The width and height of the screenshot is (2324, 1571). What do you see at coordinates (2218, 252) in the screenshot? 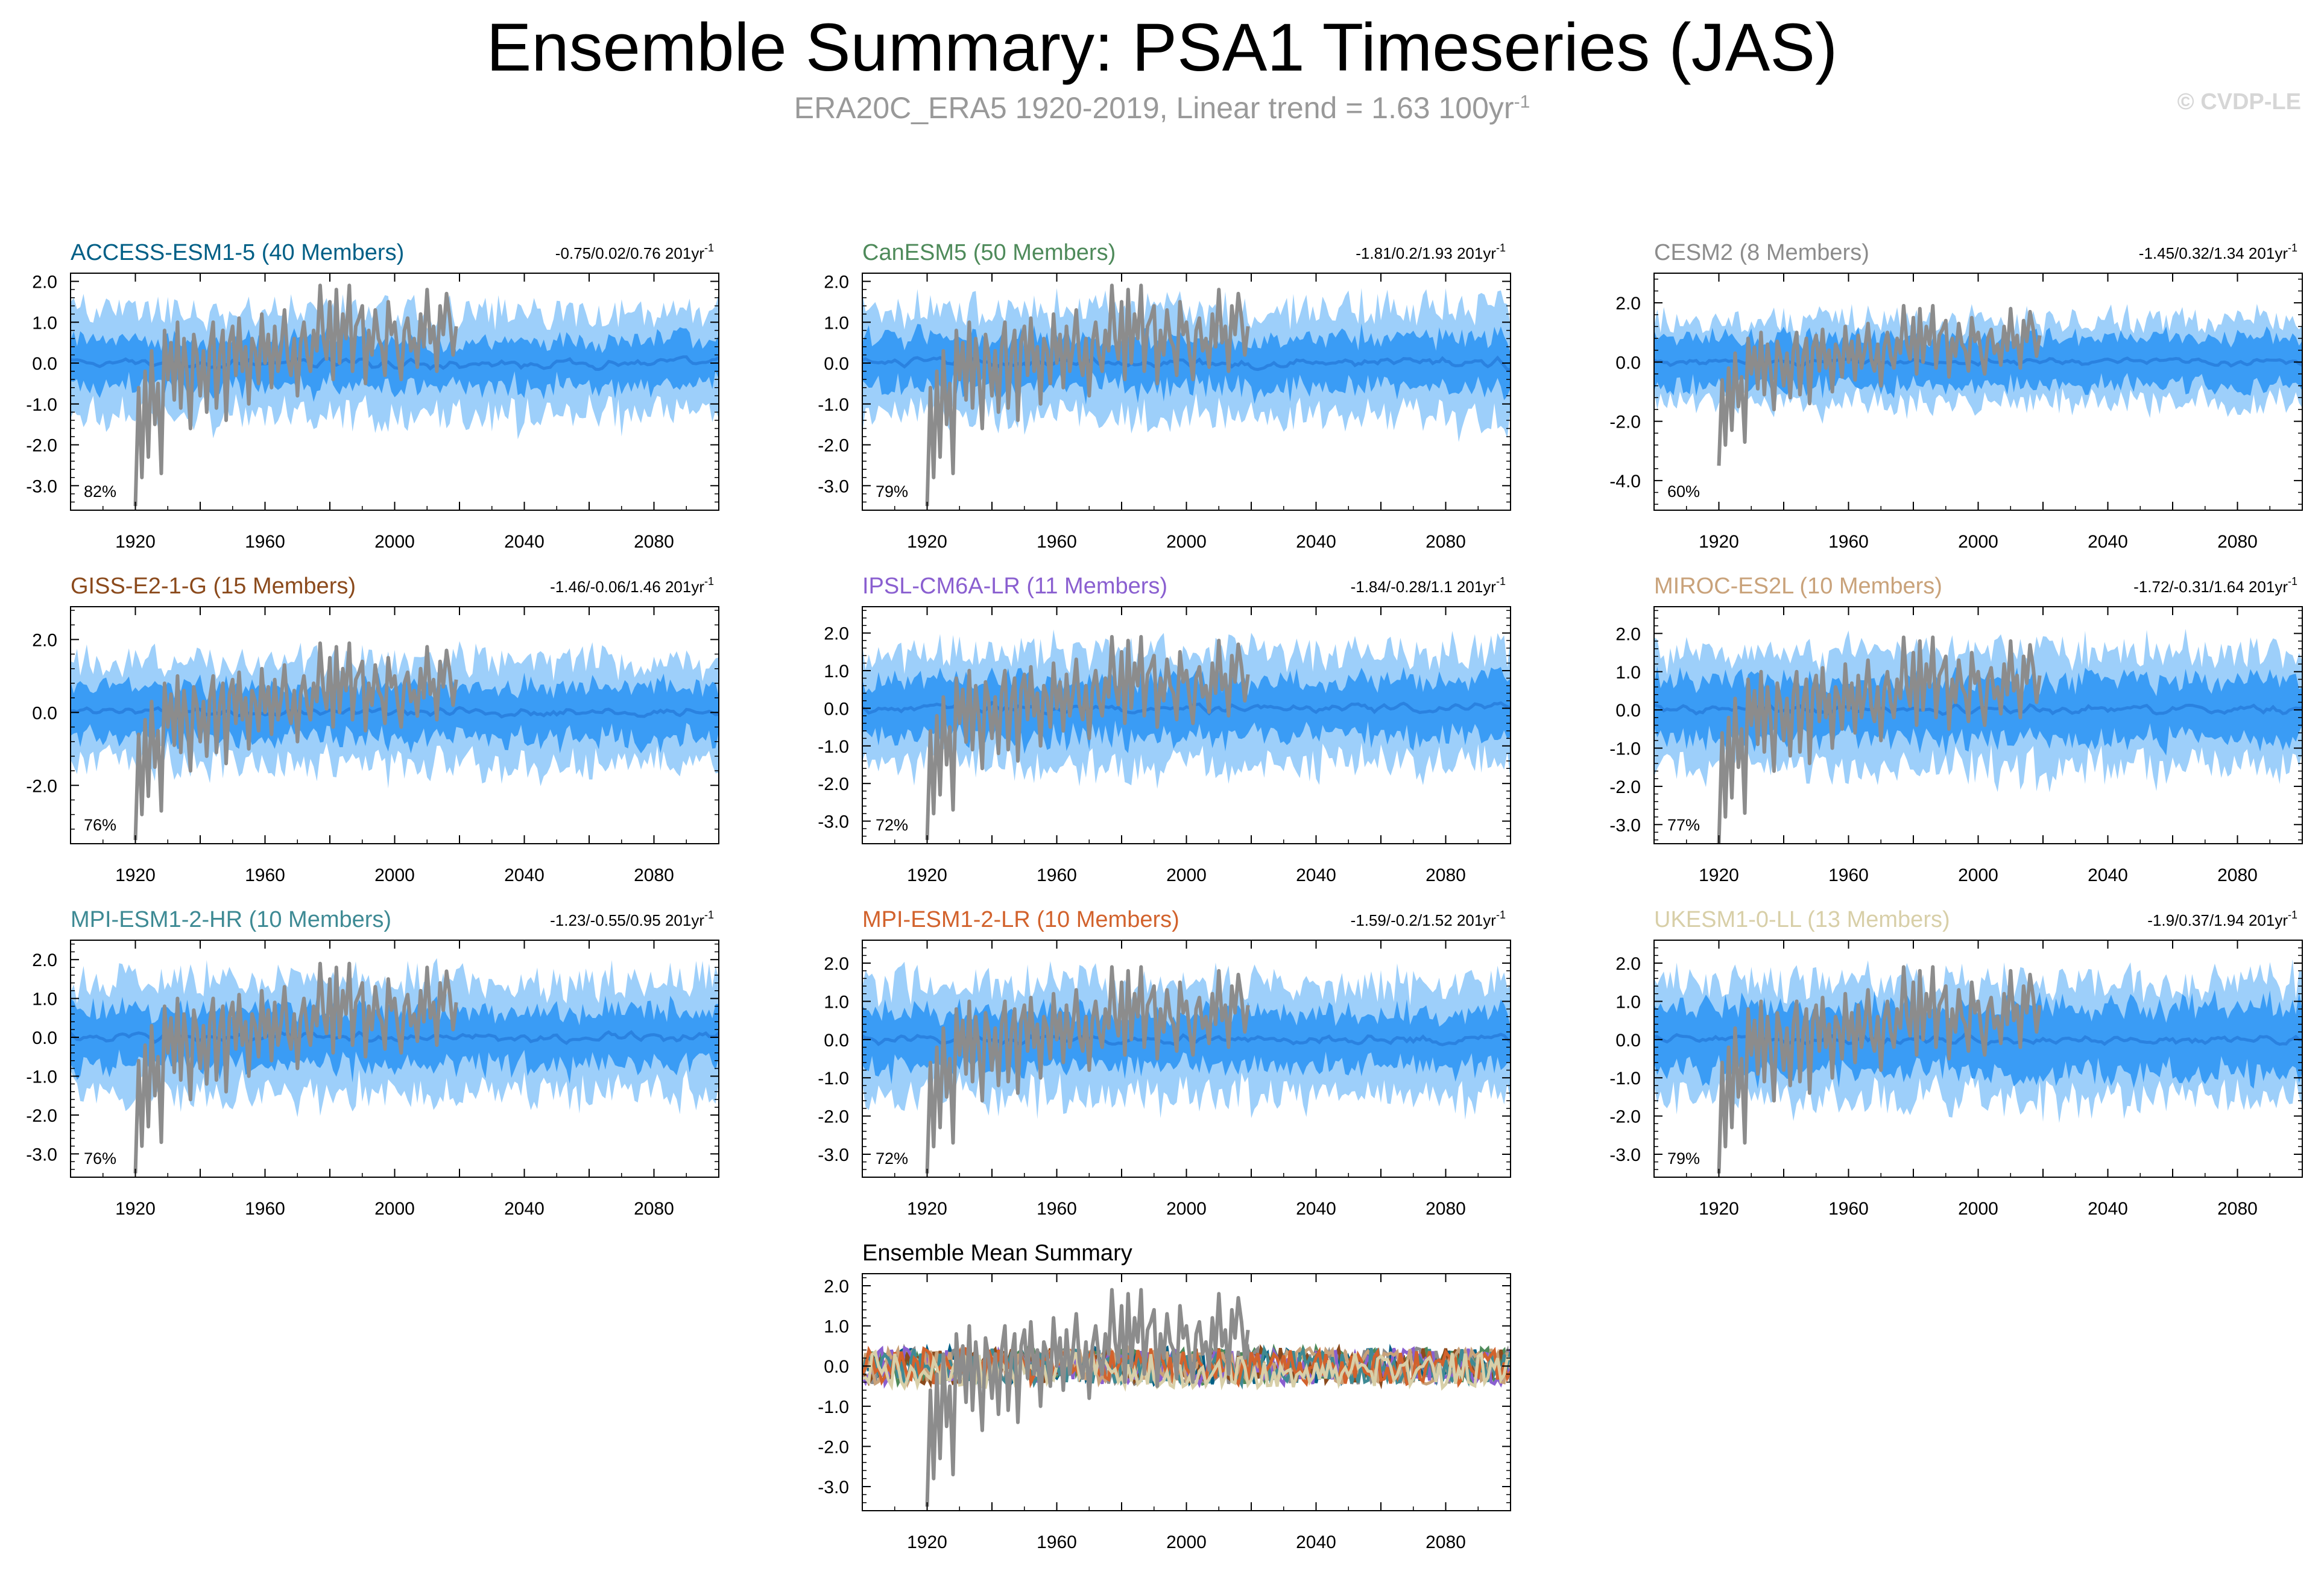
I see `panel-range: -1.45/0.32/1.34 201yr-1` at bounding box center [2218, 252].